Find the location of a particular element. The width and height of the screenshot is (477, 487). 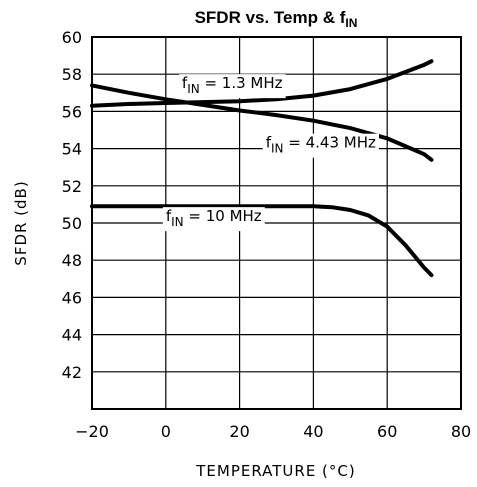

y-tick-label: 60 is located at coordinates (72, 37).